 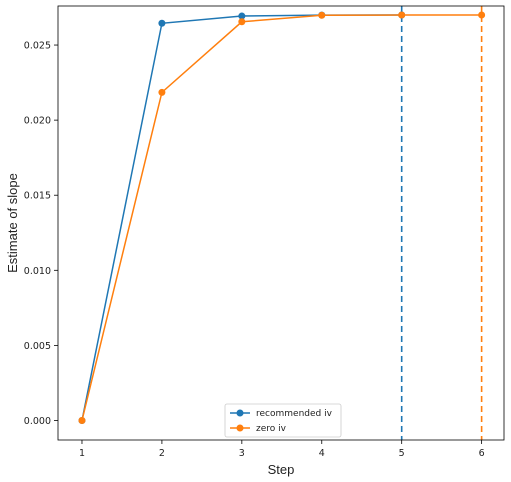 I want to click on legend-box, so click(x=283, y=420).